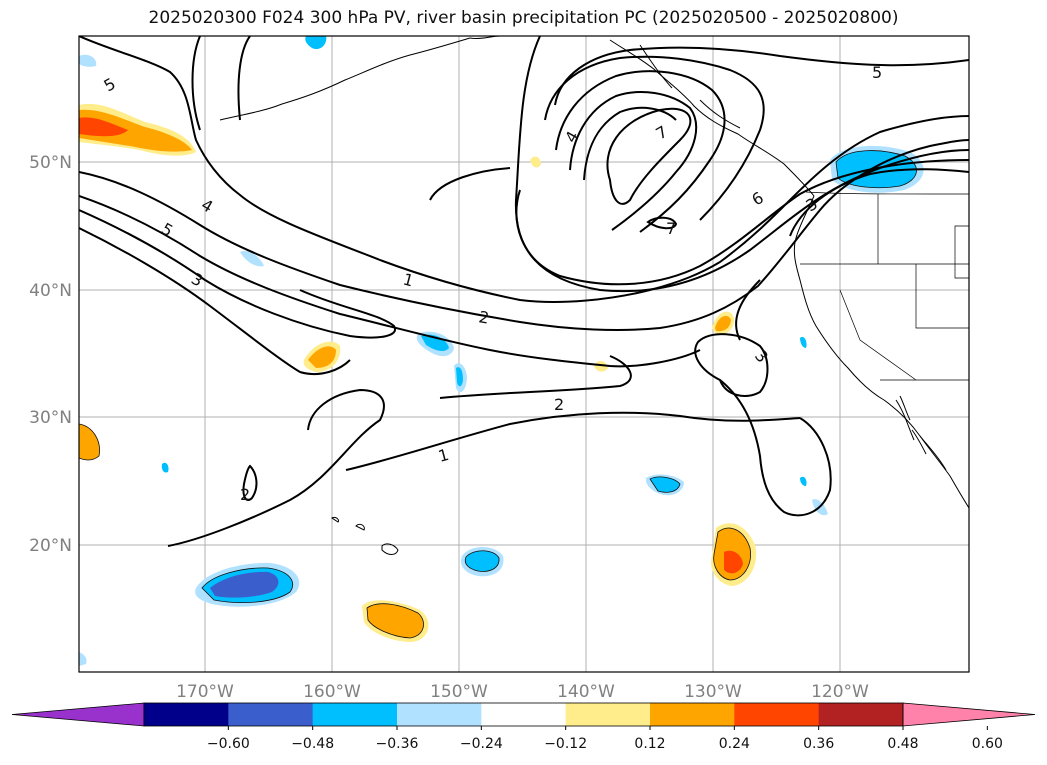 Image resolution: width=1047 pixels, height=765 pixels. Describe the element at coordinates (50, 163) in the screenshot. I see `lat-label-50n: 50°N` at that location.